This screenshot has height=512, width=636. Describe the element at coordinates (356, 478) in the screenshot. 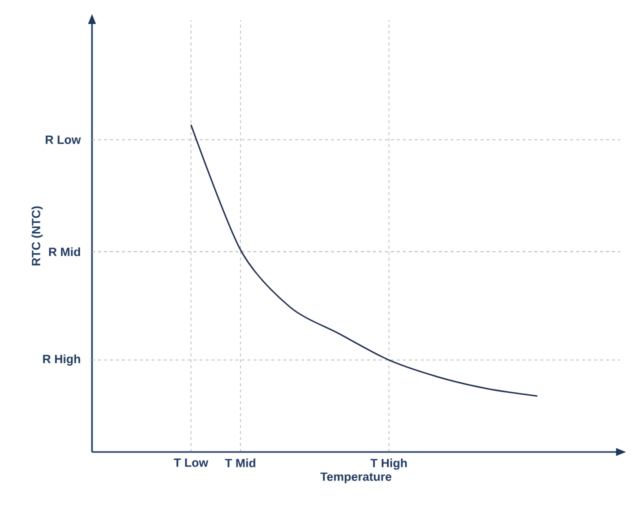

I see `x-axis-title: Temperature` at that location.